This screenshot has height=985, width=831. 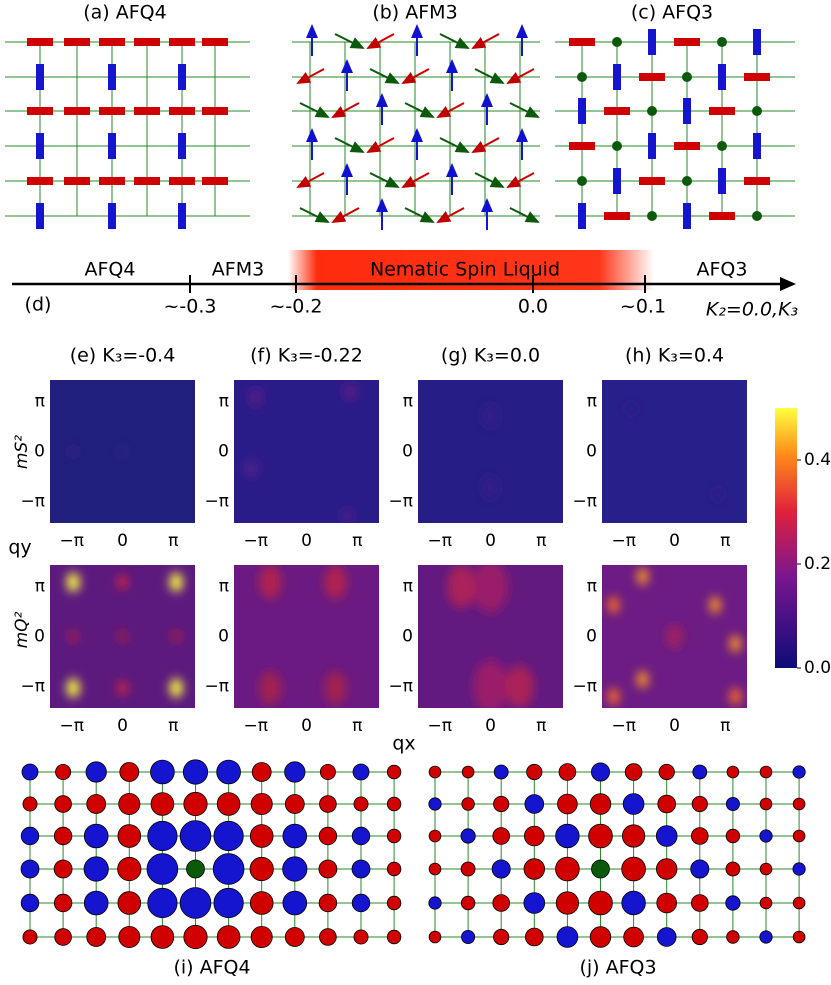 What do you see at coordinates (533, 307) in the screenshot?
I see `phase-tick: 0.0` at bounding box center [533, 307].